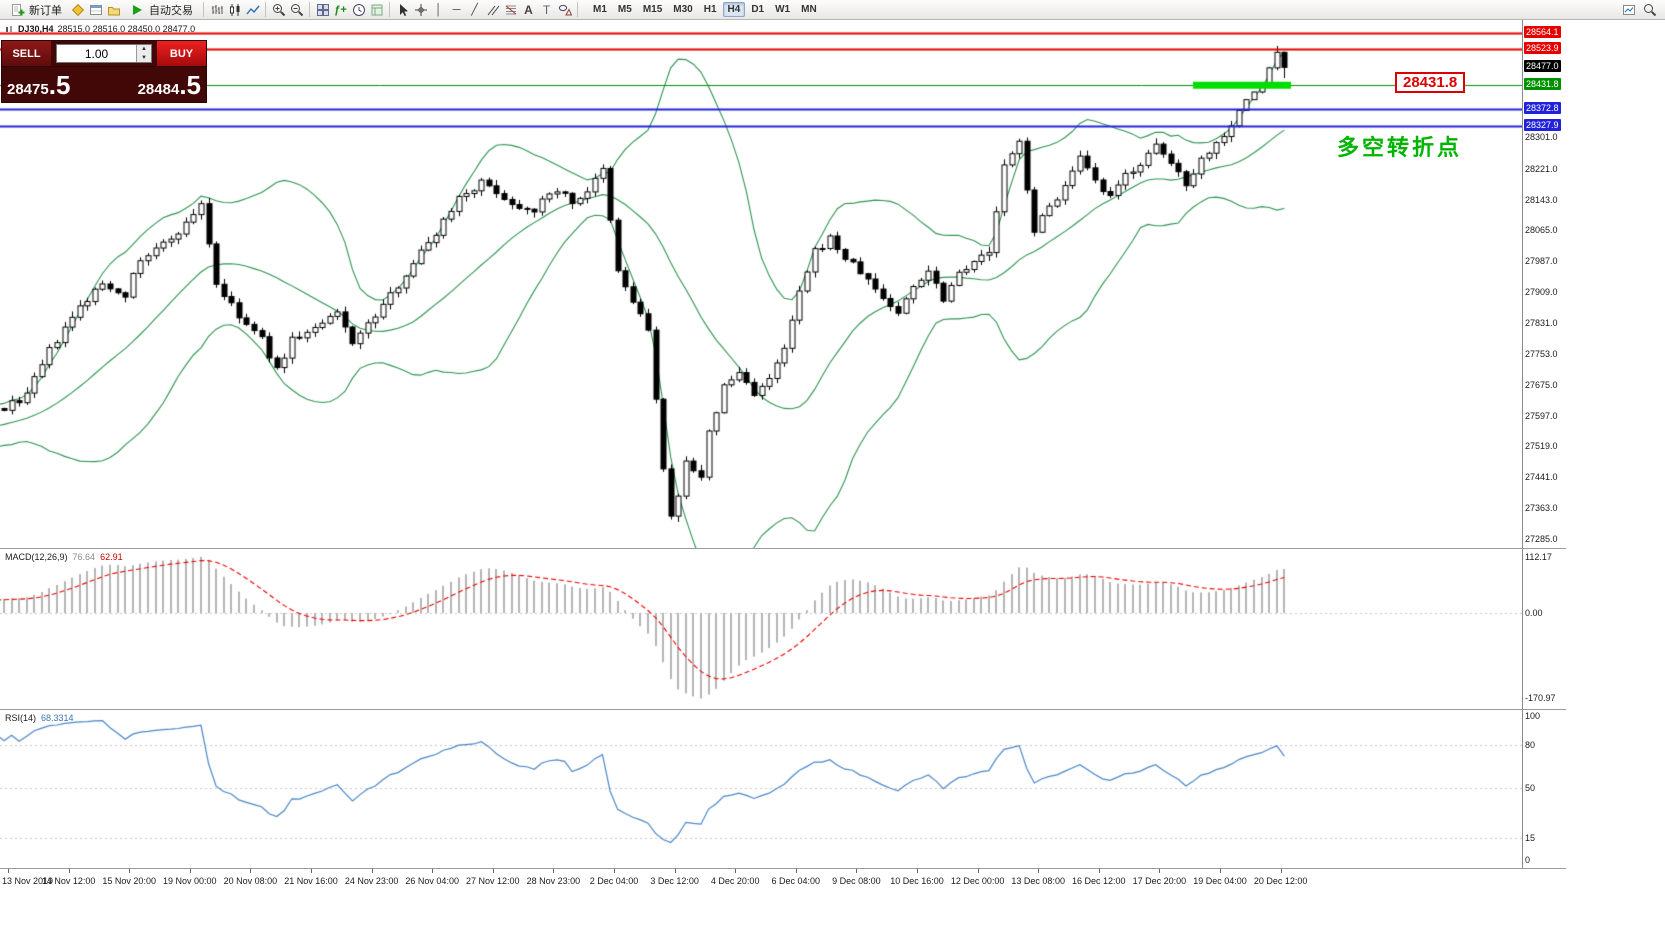 The height and width of the screenshot is (942, 1665). Describe the element at coordinates (1530, 744) in the screenshot. I see `rsi-axis-label: 80` at that location.